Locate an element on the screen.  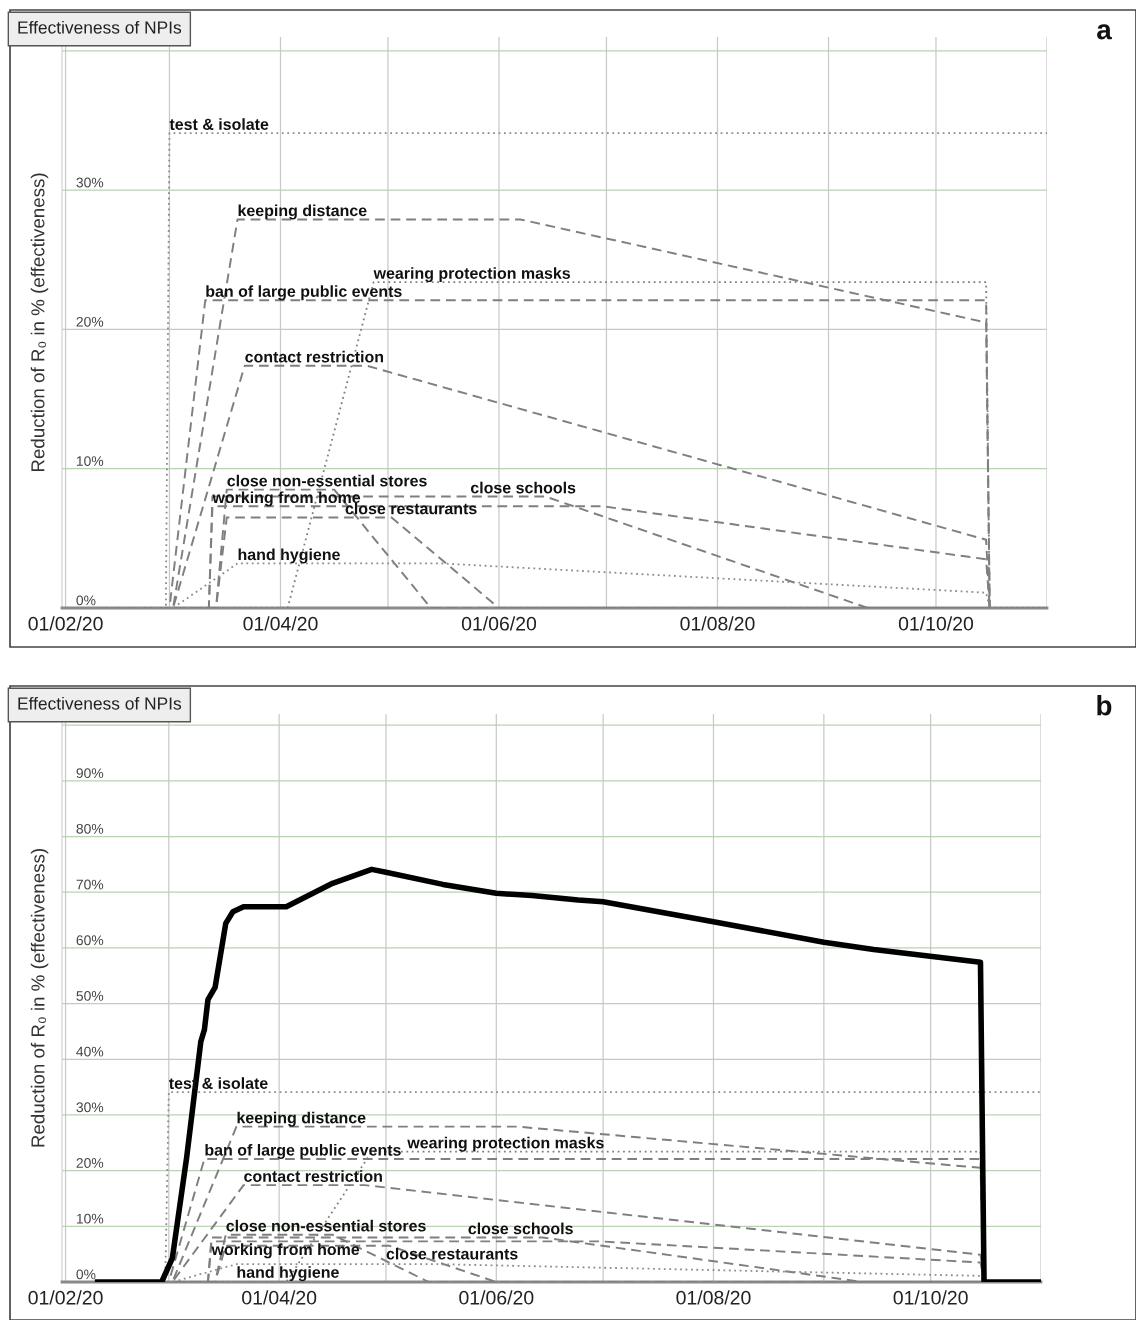
y-tick-label: 90% is located at coordinates (90, 773).